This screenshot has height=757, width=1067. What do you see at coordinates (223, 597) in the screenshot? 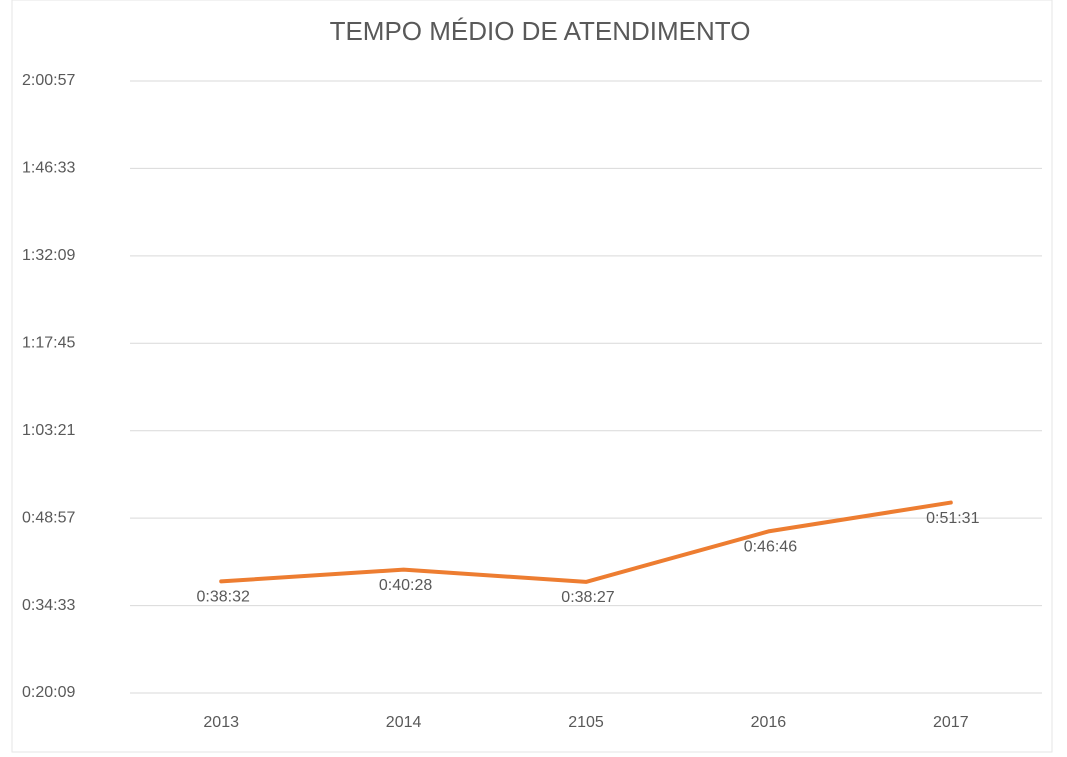
I see `data-label: 0:38:32` at bounding box center [223, 597].